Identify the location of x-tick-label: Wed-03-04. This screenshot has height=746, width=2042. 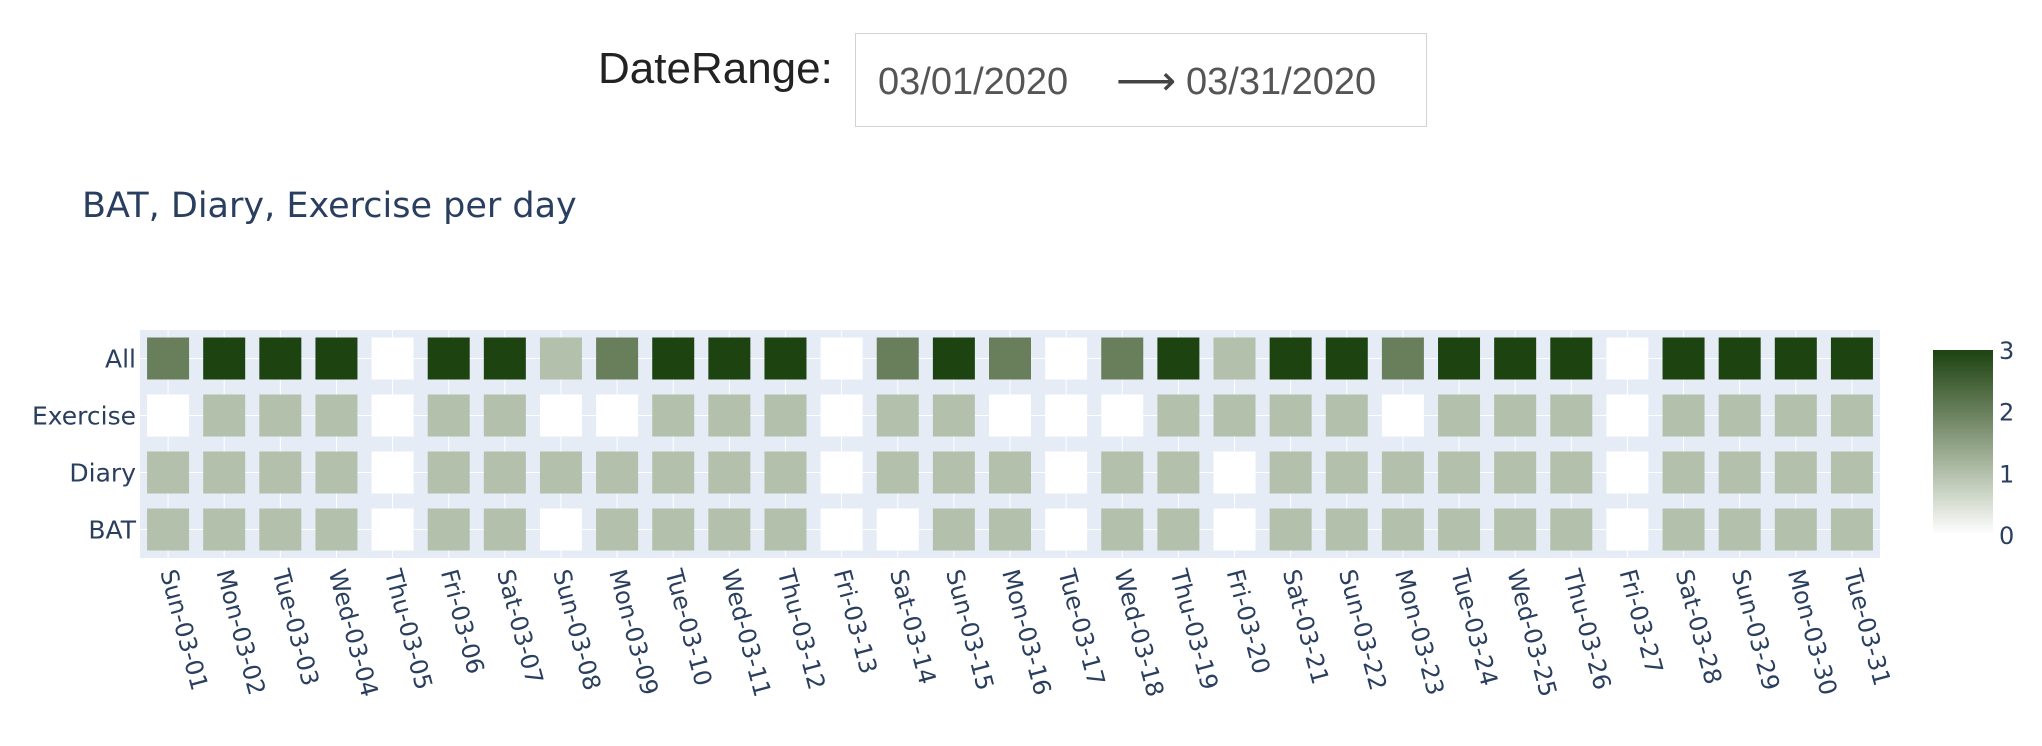
(353, 633).